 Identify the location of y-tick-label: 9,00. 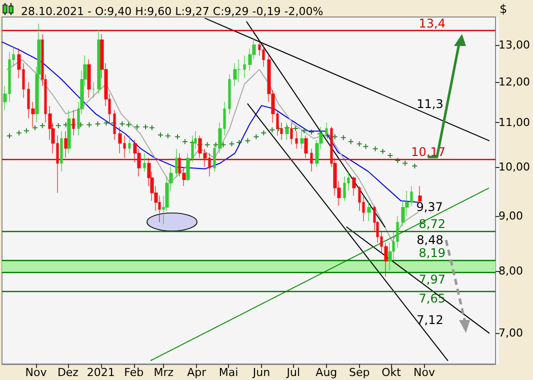
(511, 216).